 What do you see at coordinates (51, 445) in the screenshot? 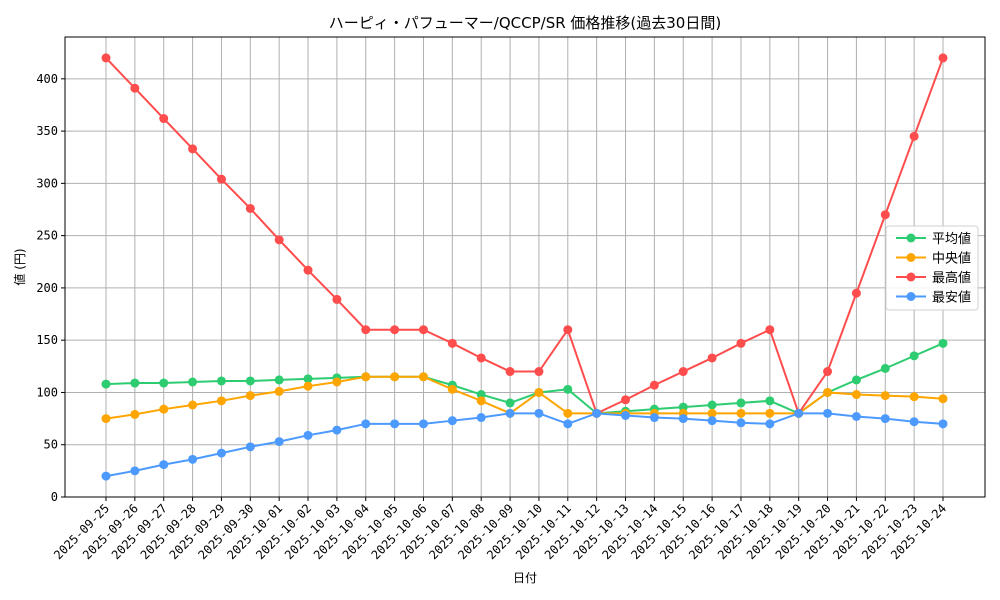
I see `y-tick-label: 50` at bounding box center [51, 445].